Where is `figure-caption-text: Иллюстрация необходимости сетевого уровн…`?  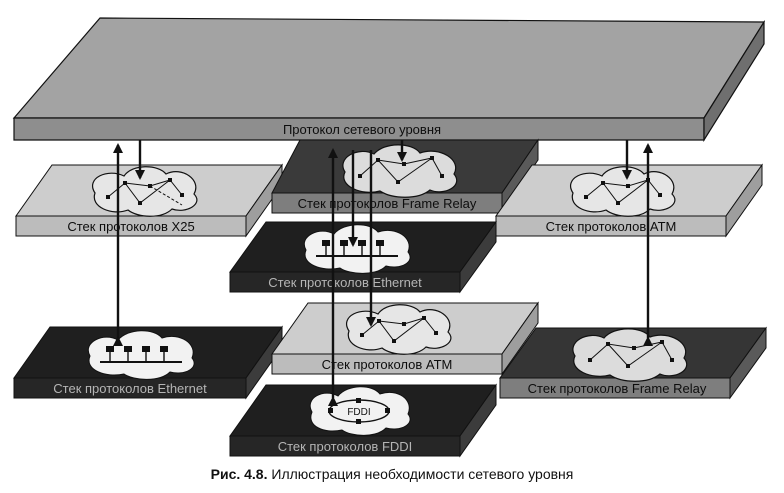
figure-caption-text: Иллюстрация необходимости сетевого уровн… is located at coordinates (420, 474).